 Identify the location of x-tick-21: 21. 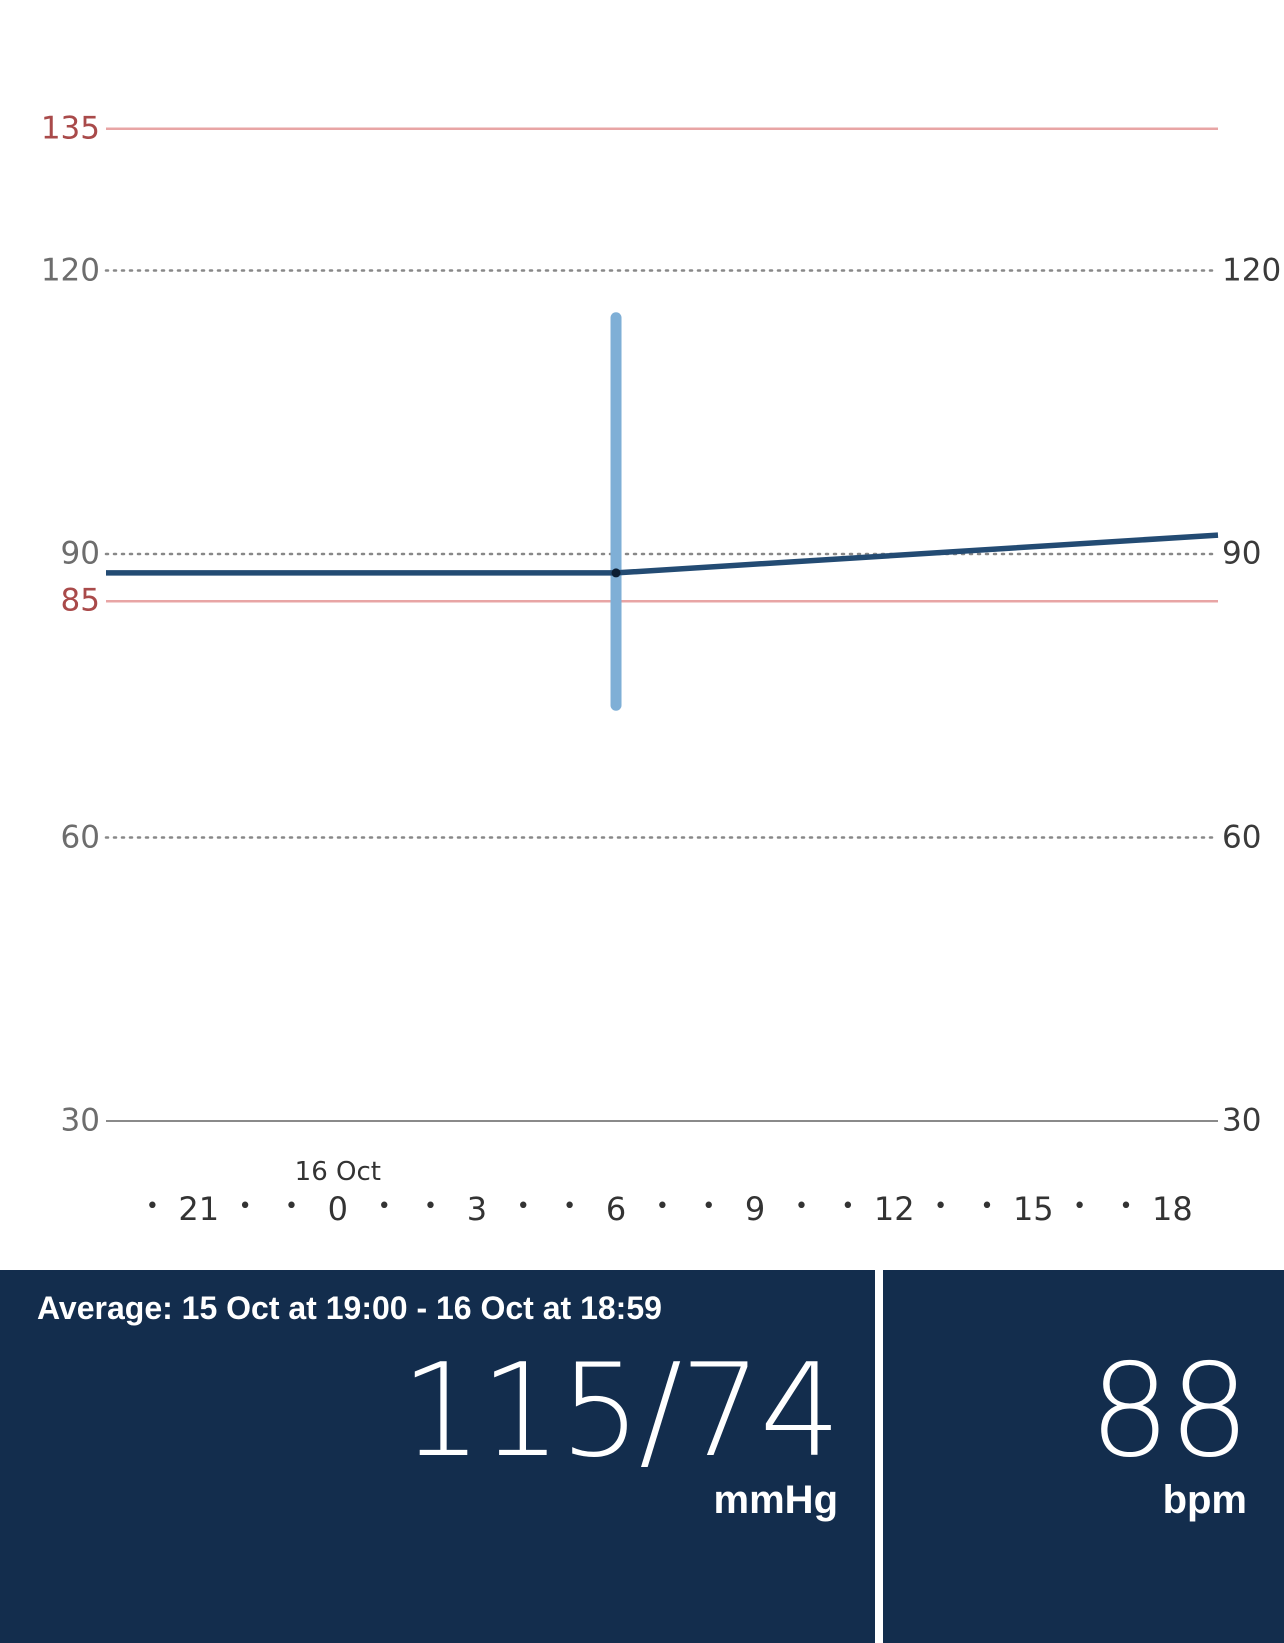
(199, 1209).